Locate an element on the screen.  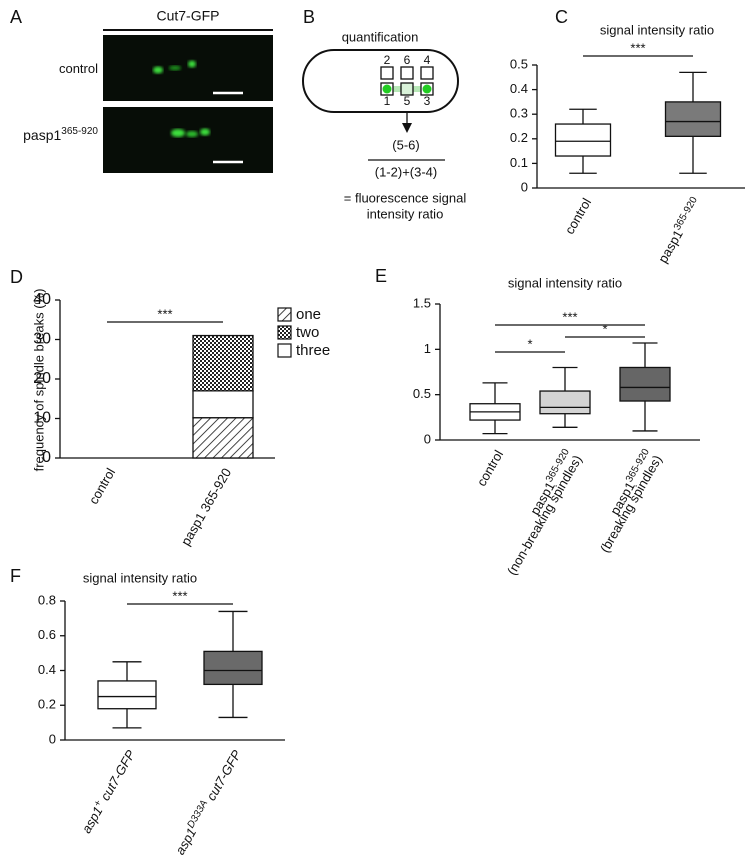
x-tick-label: pasp1365-920(non-breaking spindles) is located at coordinates (539, 511).